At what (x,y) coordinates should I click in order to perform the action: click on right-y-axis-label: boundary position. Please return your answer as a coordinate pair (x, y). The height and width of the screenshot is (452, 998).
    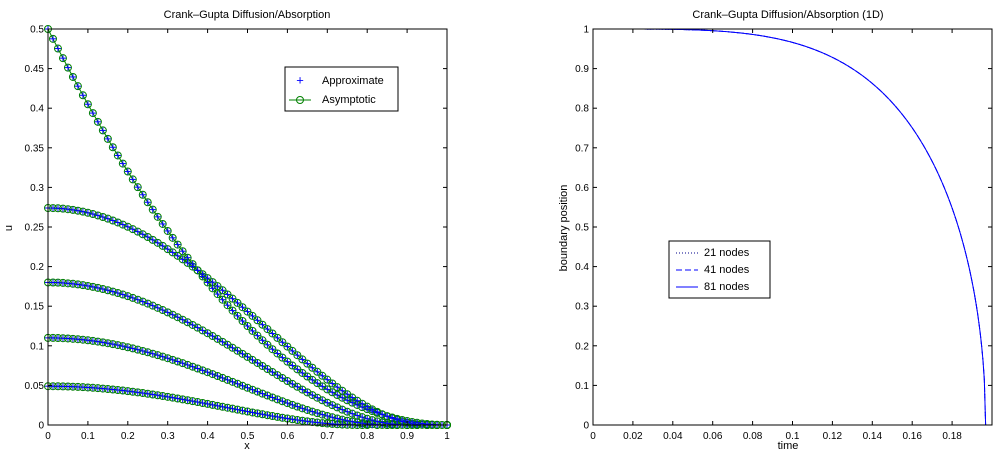
    Looking at the image, I should click on (564, 228).